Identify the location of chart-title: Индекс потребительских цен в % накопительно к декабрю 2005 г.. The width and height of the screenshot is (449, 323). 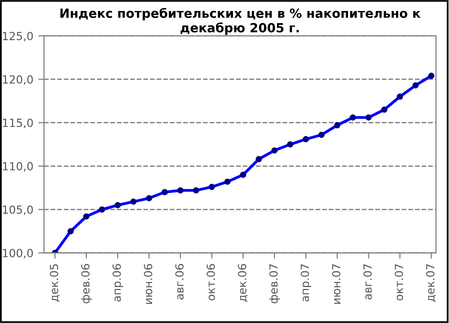
(240, 21).